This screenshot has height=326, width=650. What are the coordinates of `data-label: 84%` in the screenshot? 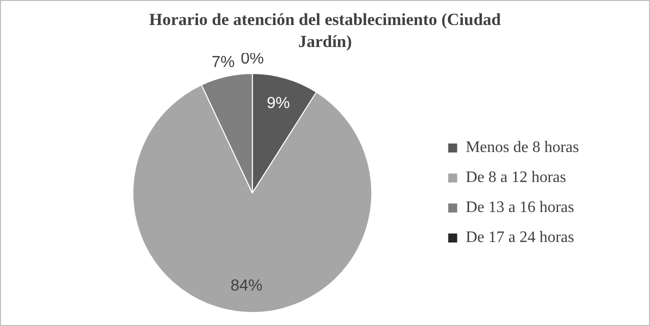 It's located at (246, 285).